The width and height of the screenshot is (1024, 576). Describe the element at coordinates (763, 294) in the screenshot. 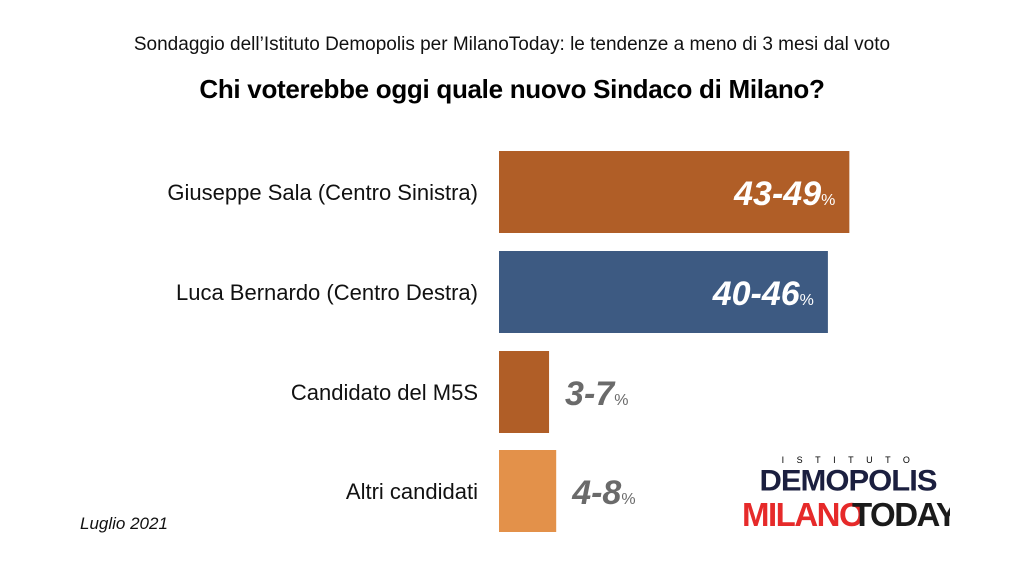

I see `data-label: 40-46%` at that location.